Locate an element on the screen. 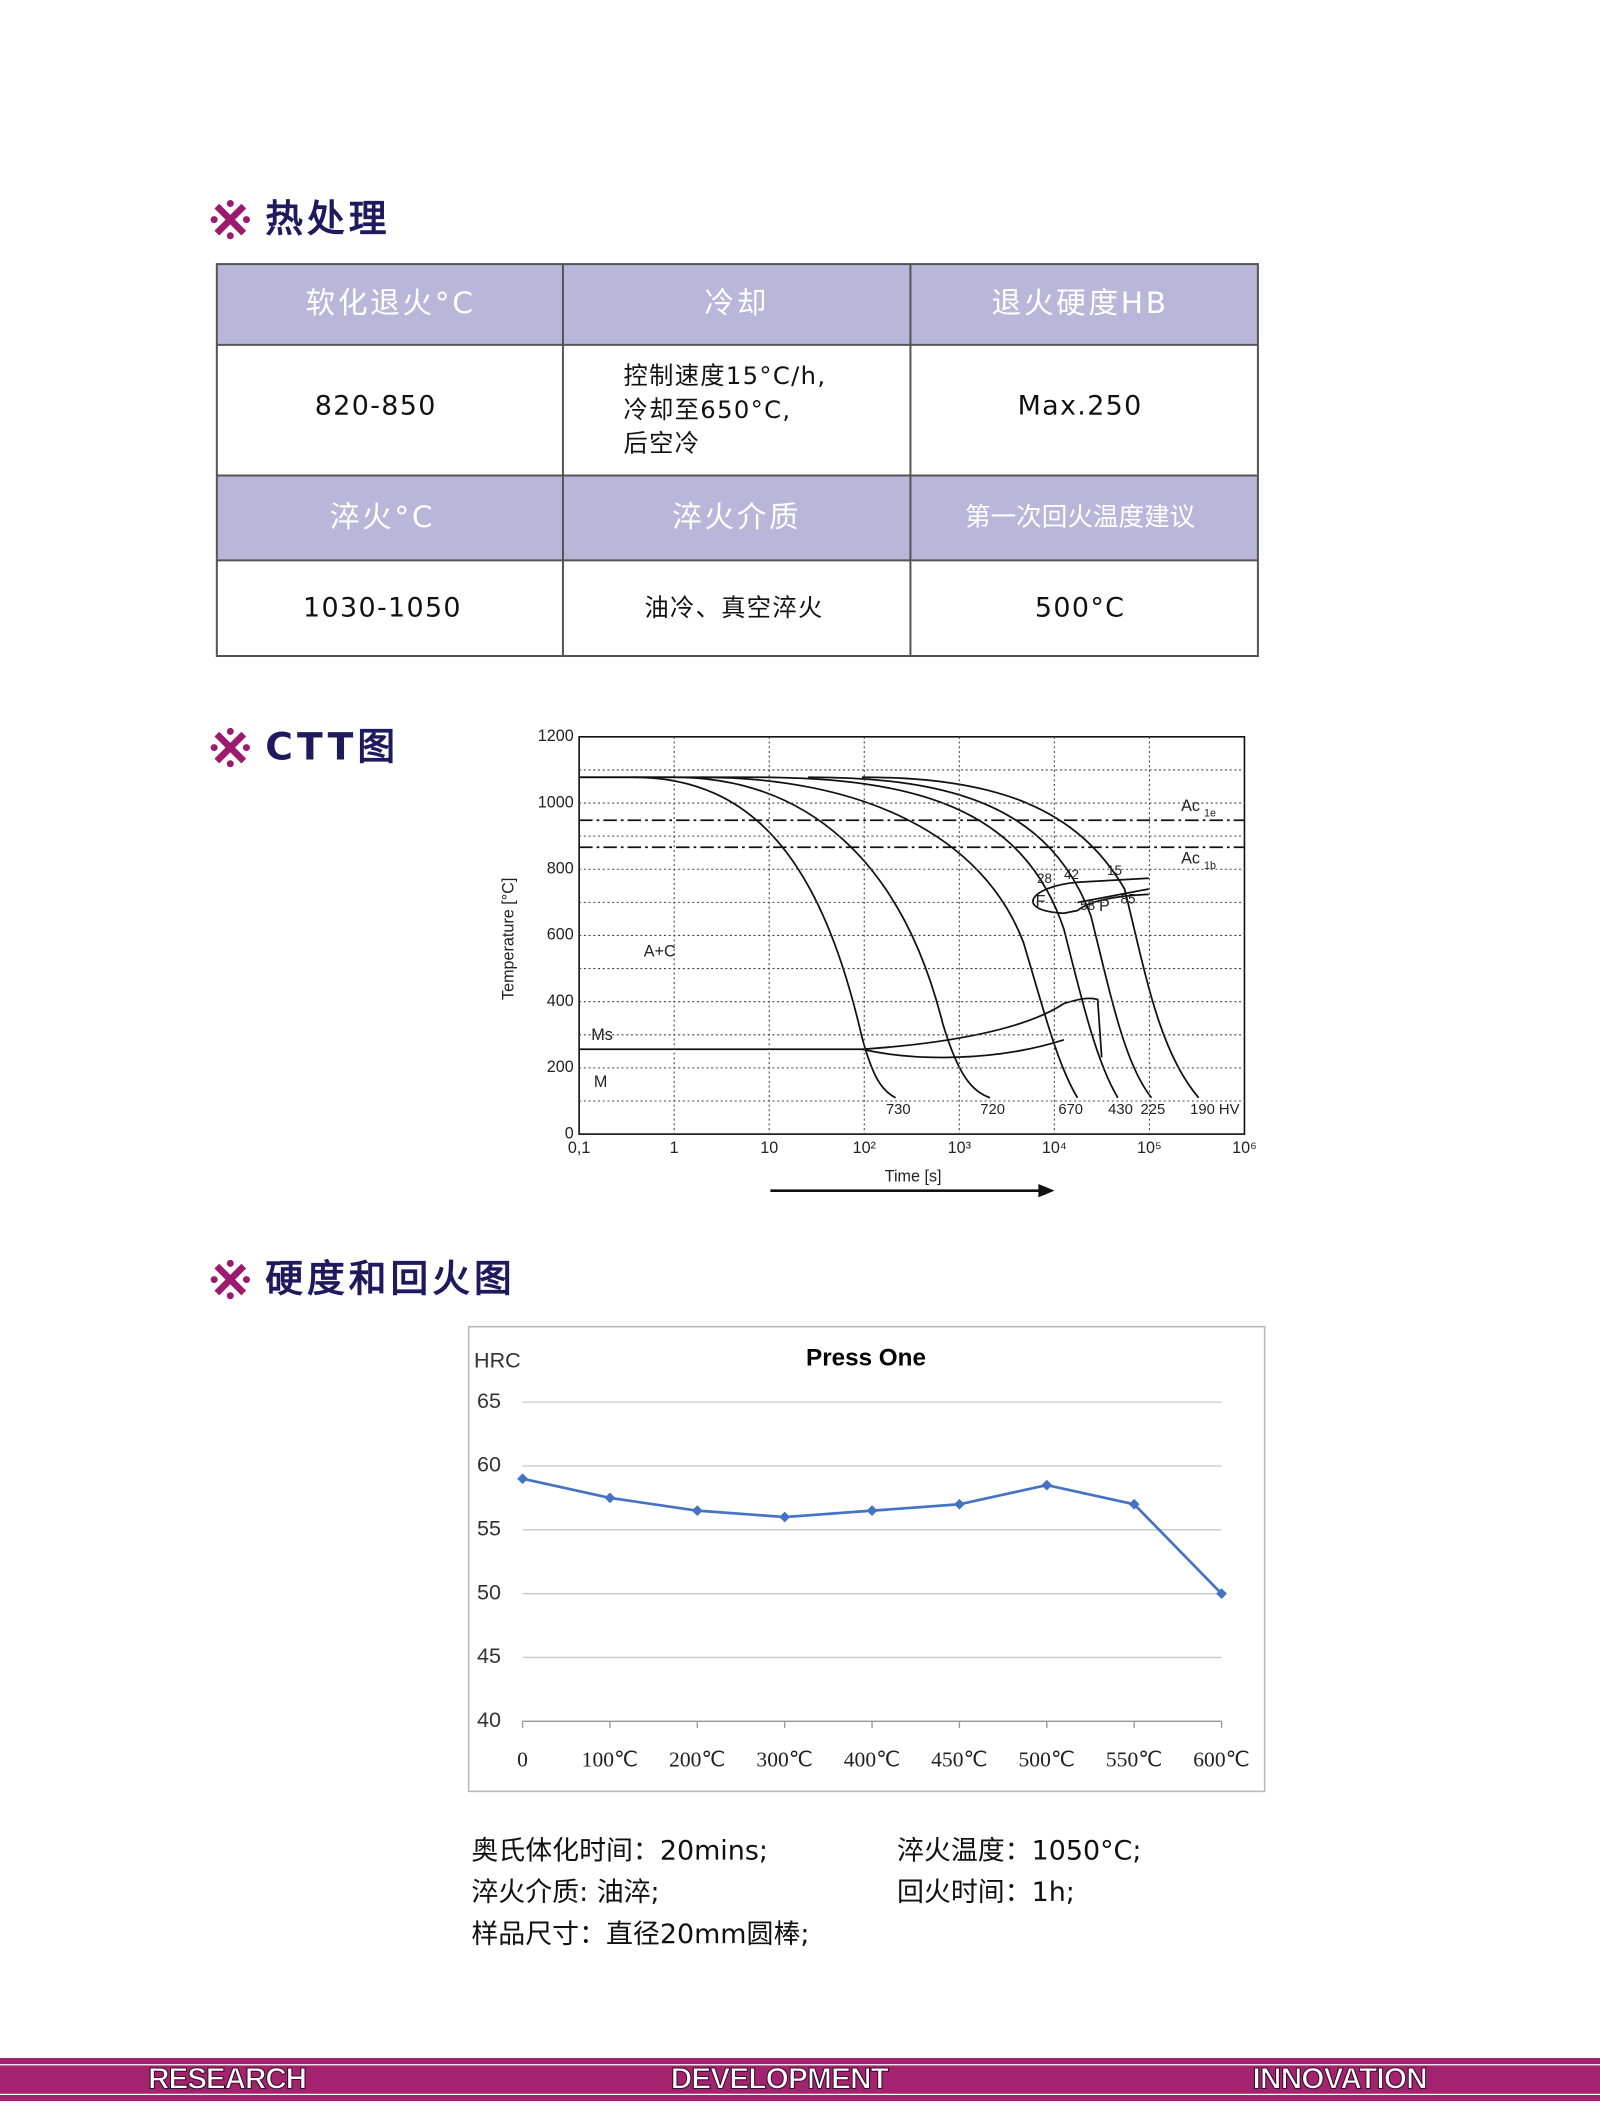 This screenshot has height=2116, width=1600. table-cell: Max.250 is located at coordinates (1080, 405).